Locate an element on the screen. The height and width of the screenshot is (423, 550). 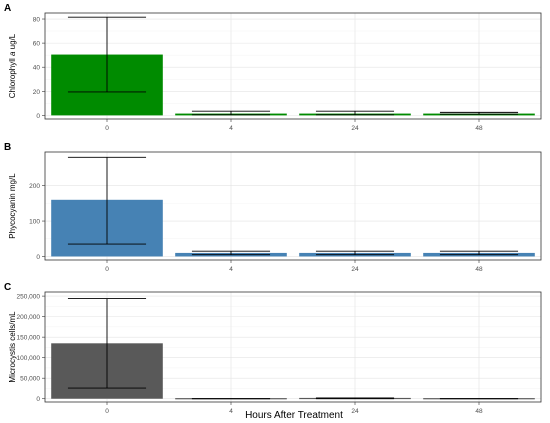
panel-label: C is located at coordinates (7, 287).